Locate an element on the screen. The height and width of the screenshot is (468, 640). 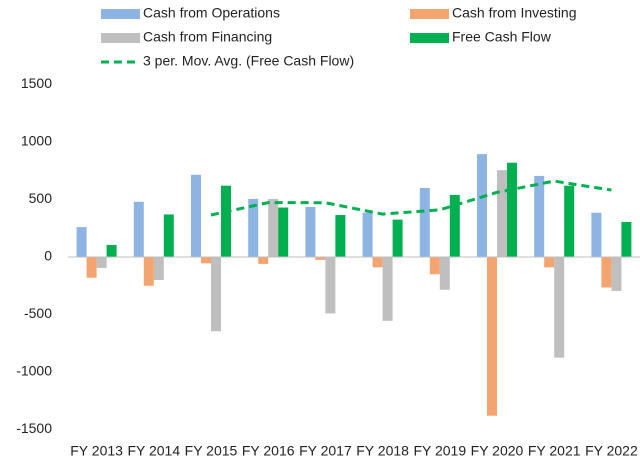
y-tick-label: -500 is located at coordinates (38, 313).